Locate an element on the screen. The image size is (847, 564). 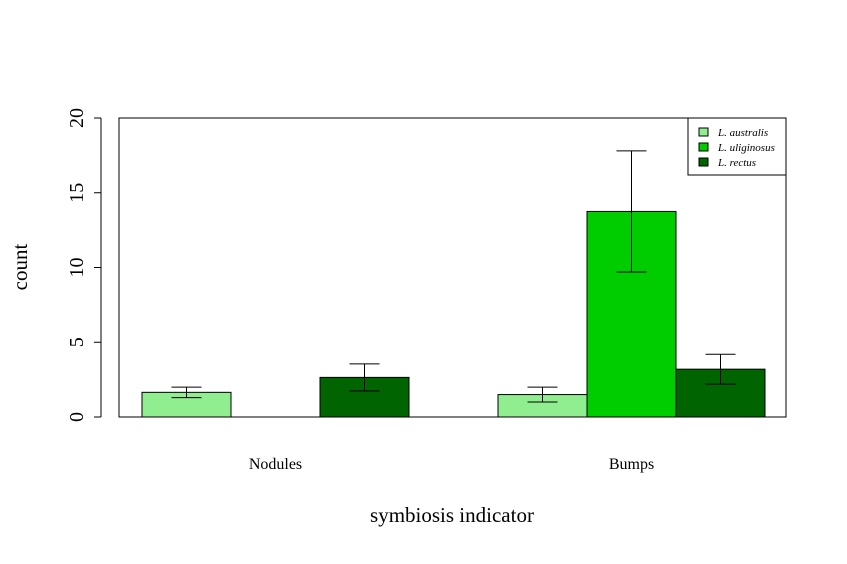
y-axis-label: count is located at coordinates (20, 267).